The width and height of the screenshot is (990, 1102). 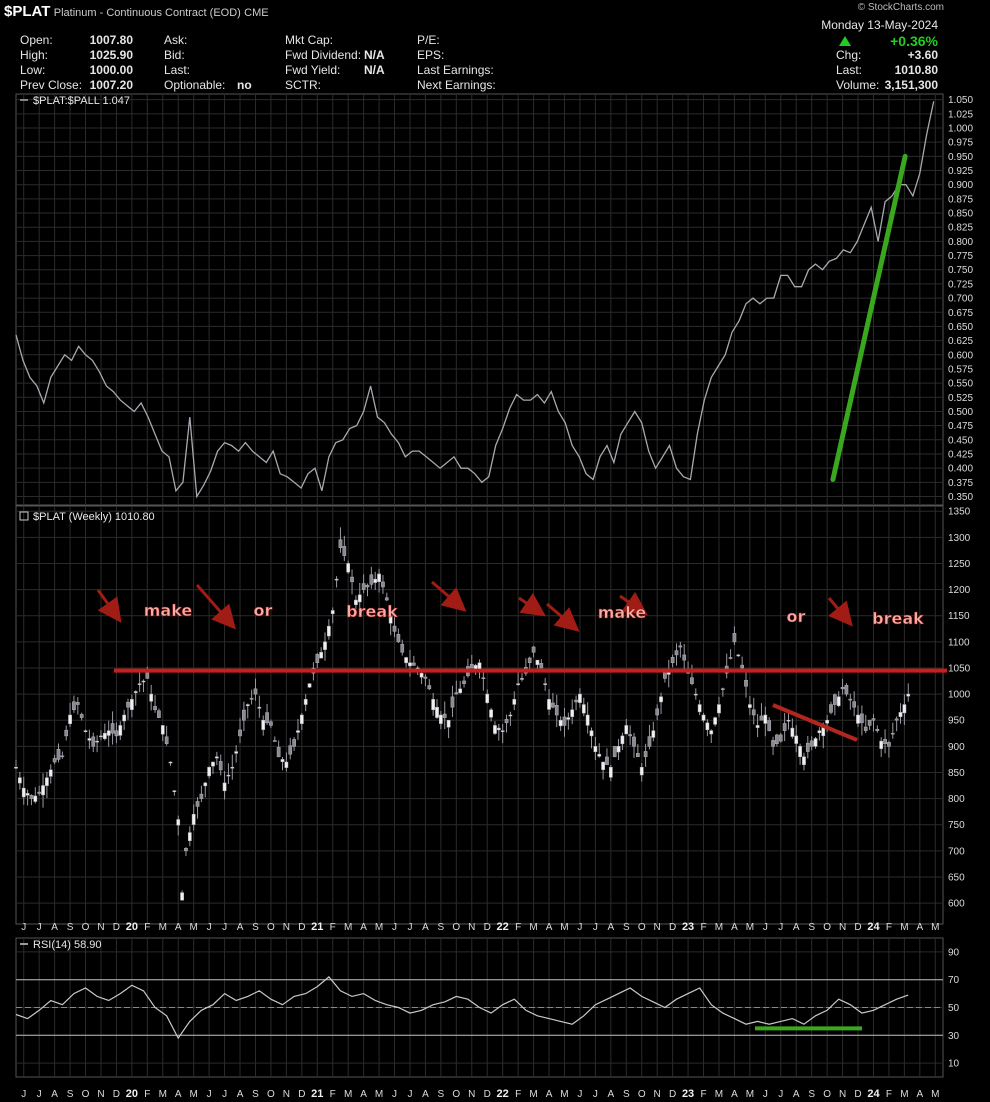 I want to click on statsM3-label: EPS:, so click(x=431, y=55).